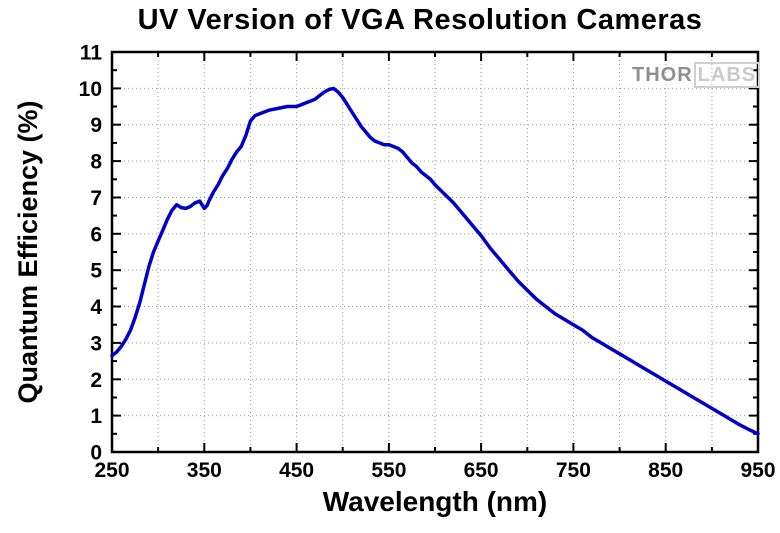 This screenshot has width=780, height=533. Describe the element at coordinates (665, 470) in the screenshot. I see `x-tick-label: 850` at that location.